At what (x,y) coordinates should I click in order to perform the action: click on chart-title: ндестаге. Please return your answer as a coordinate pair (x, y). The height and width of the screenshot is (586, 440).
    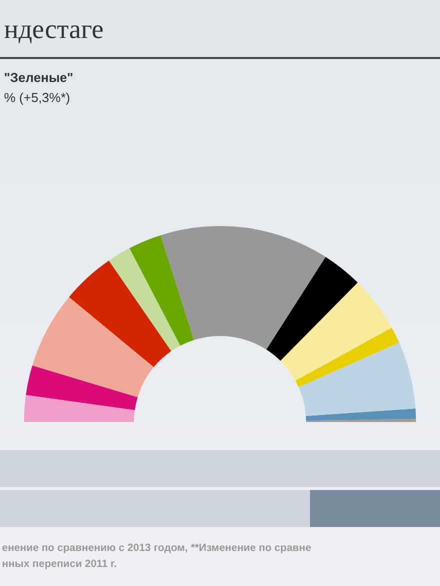
    Looking at the image, I should click on (54, 29).